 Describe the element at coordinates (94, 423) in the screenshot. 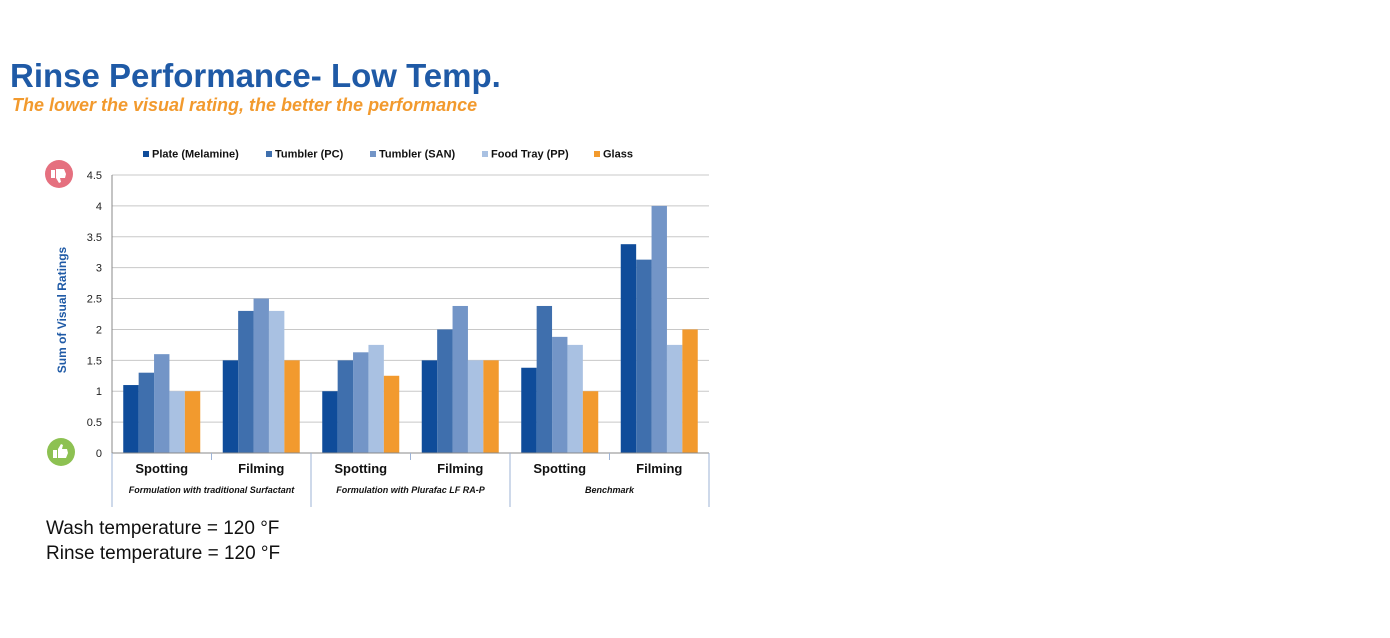

I see `y-tick-label: 0.5` at that location.